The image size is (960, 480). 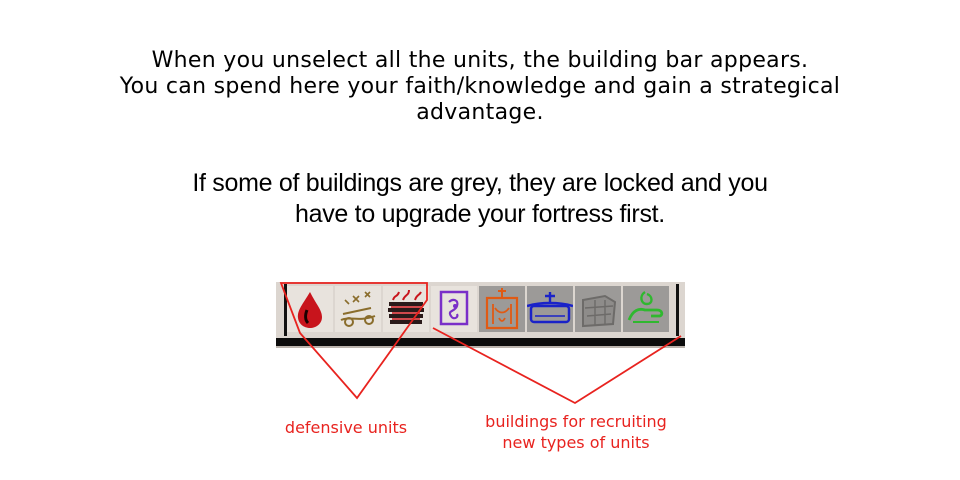 I want to click on building-bar-right-edge, so click(x=677, y=310).